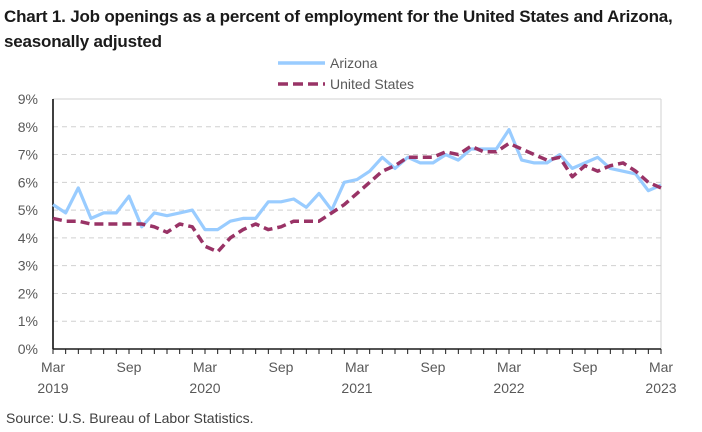  I want to click on x-tick-label-year: 2019, so click(52, 388).